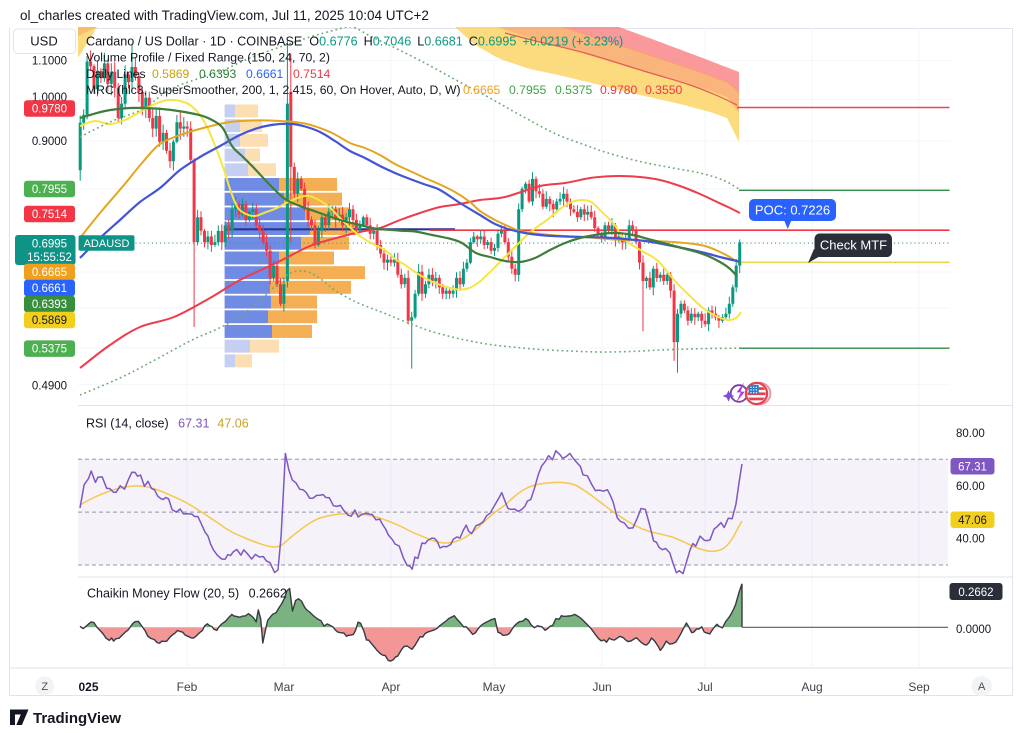 The image size is (1024, 733). I want to click on svg-text: Mar, so click(284, 687).